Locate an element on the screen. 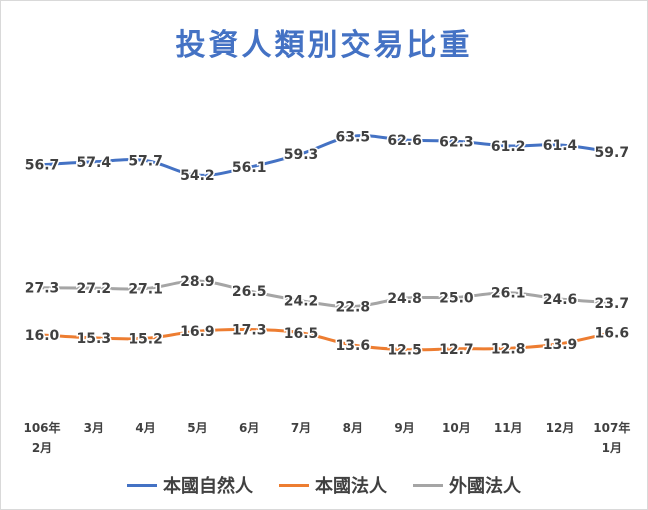  data-label: 26.1 is located at coordinates (508, 294).